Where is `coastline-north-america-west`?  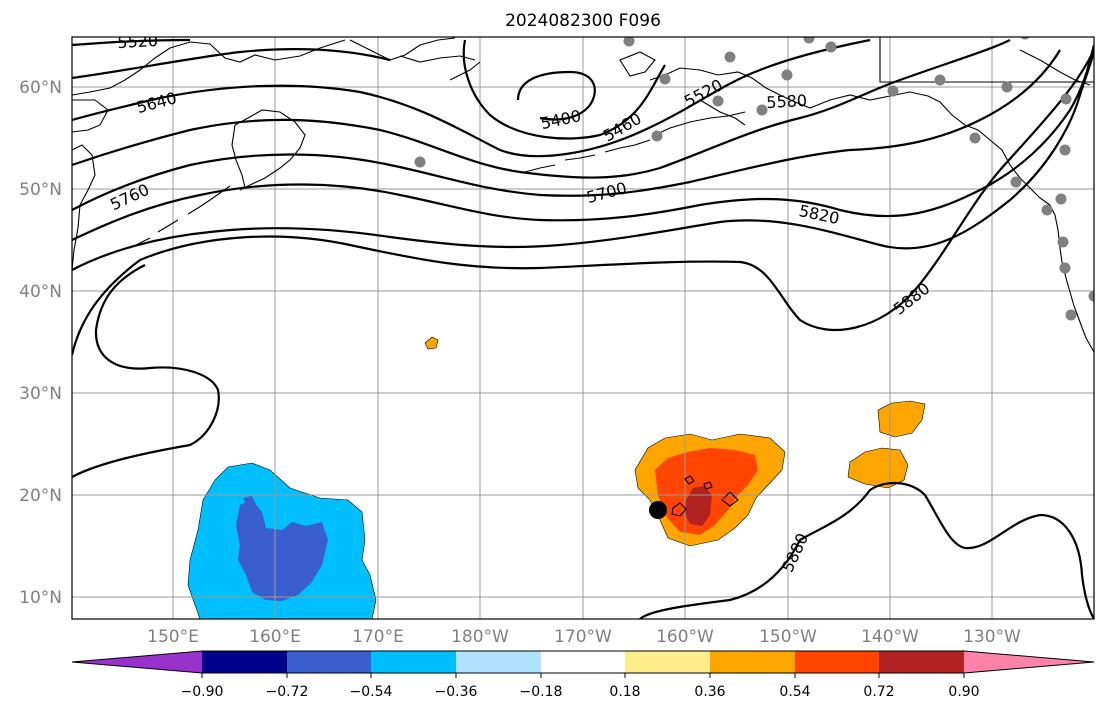
coastline-north-america-west is located at coordinates (986, 195).